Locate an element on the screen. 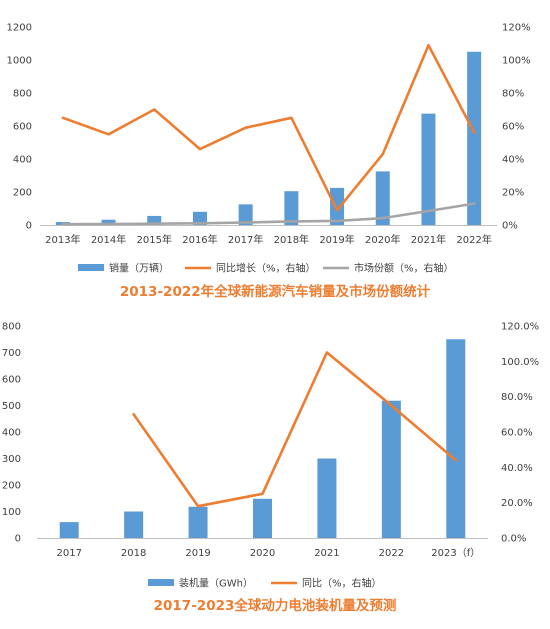 The height and width of the screenshot is (629, 550). x-tick-label: 2015年 is located at coordinates (154, 239).